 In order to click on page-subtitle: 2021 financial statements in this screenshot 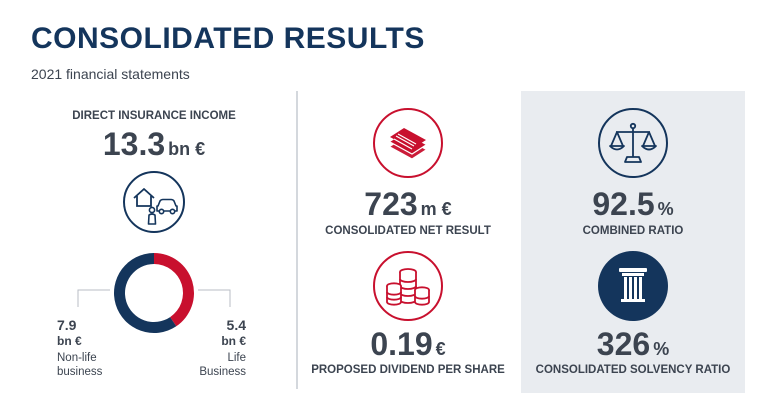, I will do `click(110, 74)`.